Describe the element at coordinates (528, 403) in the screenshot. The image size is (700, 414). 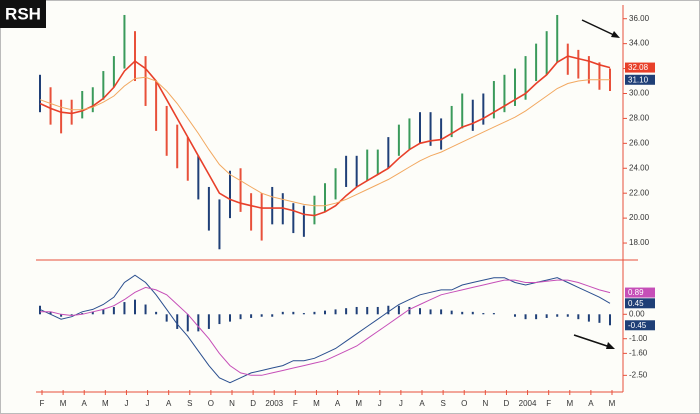
I see `x-tick-label: 2004` at that location.